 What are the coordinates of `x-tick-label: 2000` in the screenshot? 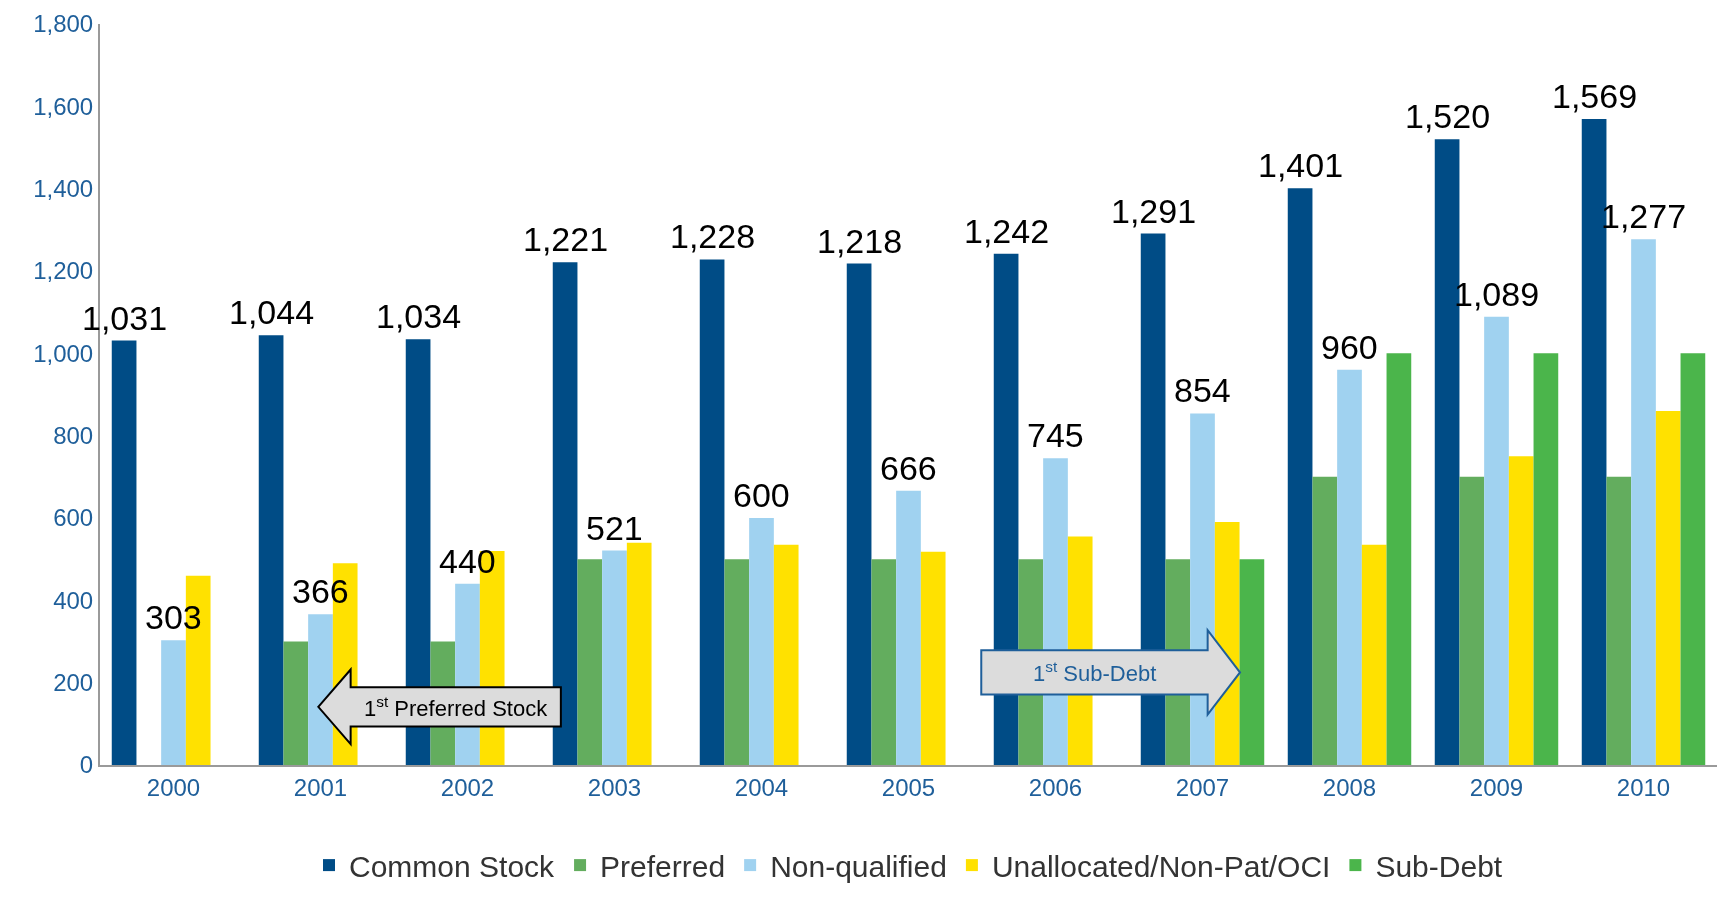 It's located at (173, 787).